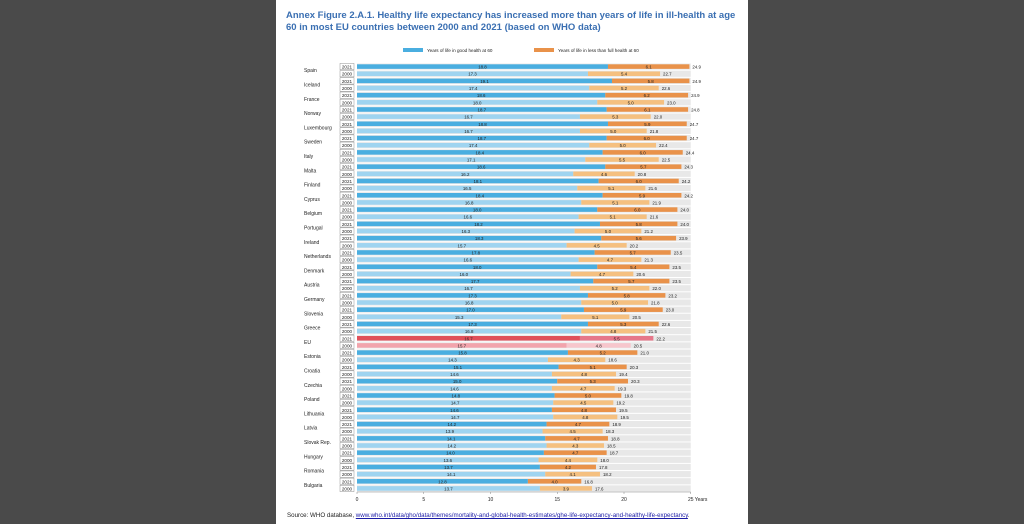  What do you see at coordinates (624, 417) in the screenshot?
I see `data-label-total: 19.5` at bounding box center [624, 417].